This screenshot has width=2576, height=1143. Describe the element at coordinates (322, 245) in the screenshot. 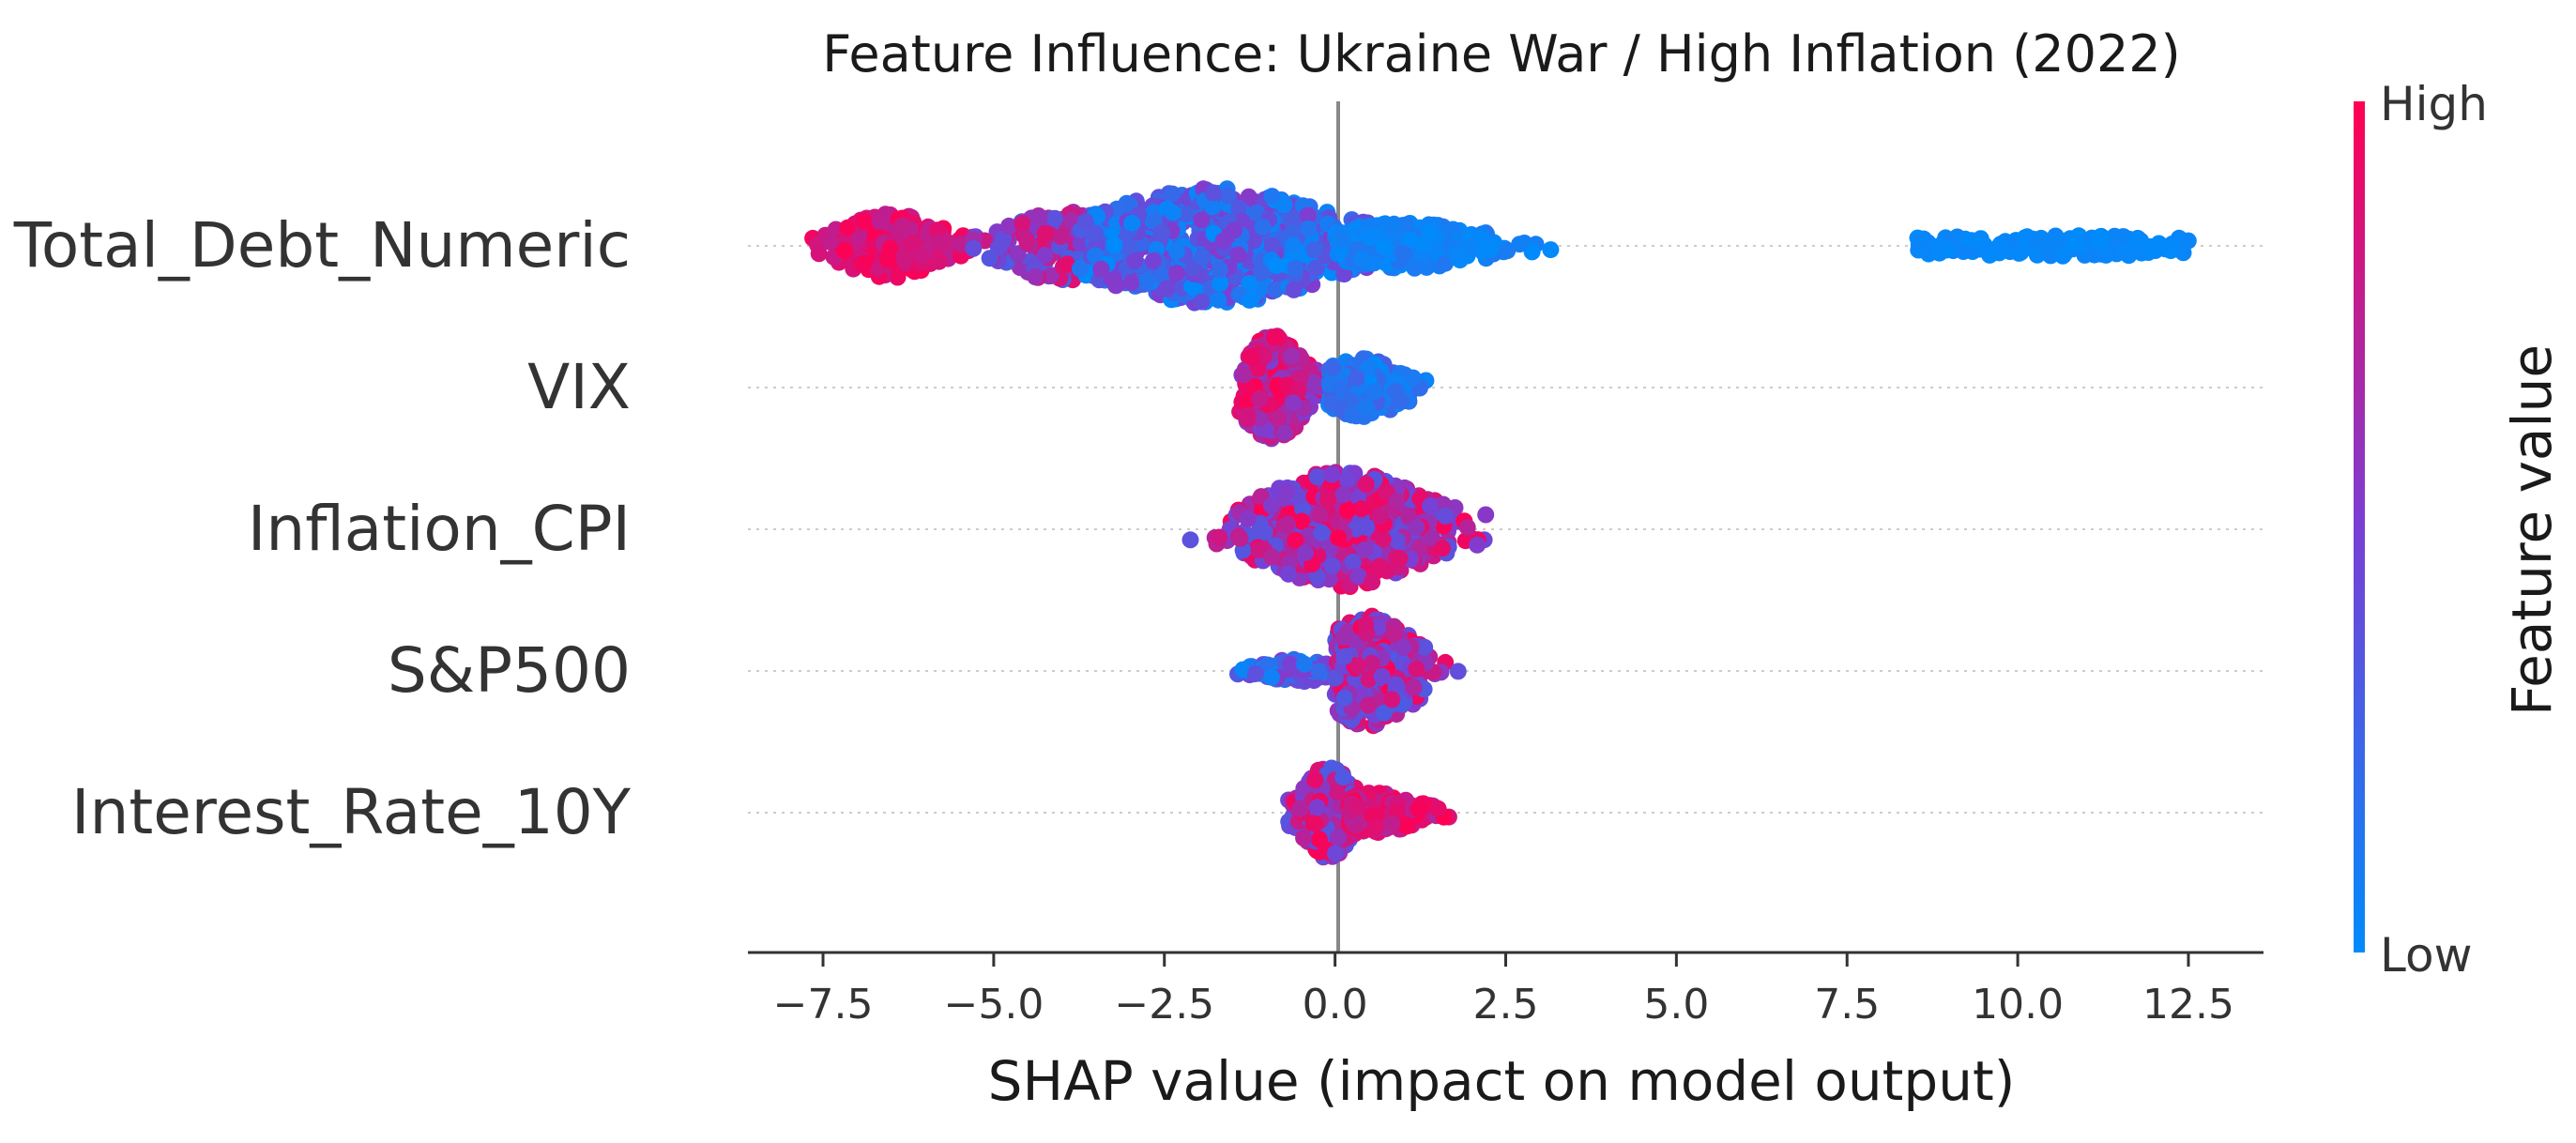

I see `feature-label: Total_Debt_Numeric` at that location.